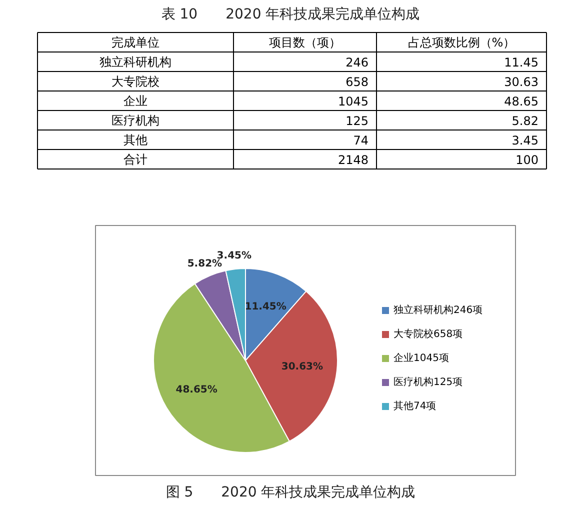 This screenshot has height=506, width=581. I want to click on text: 658, so click(357, 81).